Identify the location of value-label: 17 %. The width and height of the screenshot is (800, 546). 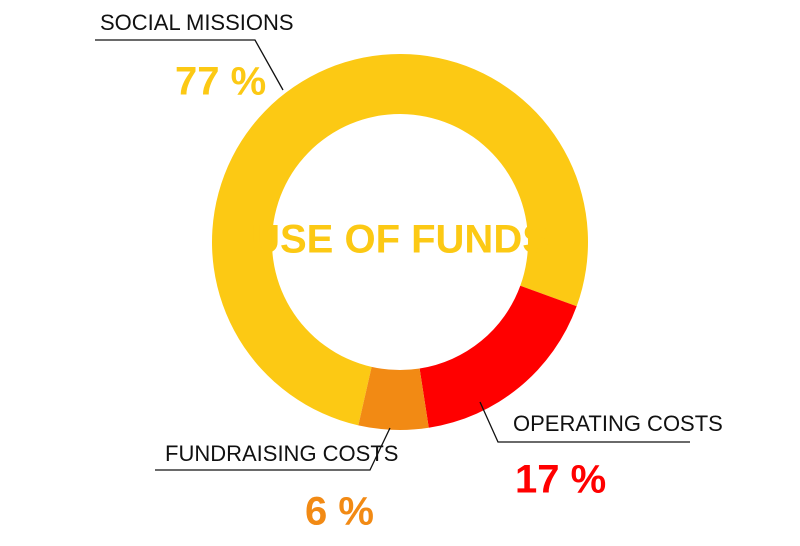
(560, 480).